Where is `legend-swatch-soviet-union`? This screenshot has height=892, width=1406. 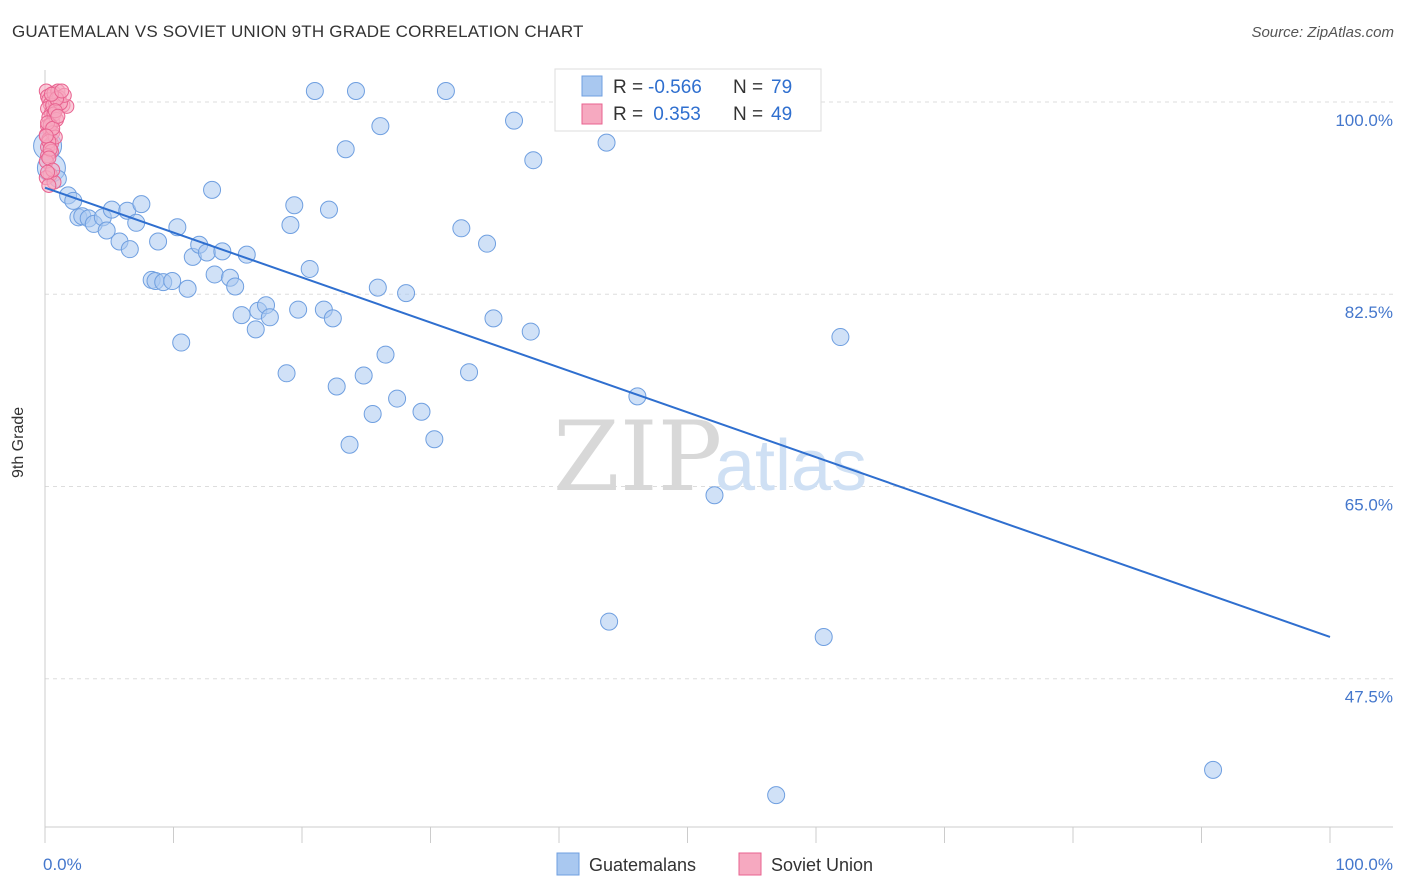
legend-swatch-soviet-union is located at coordinates (592, 114).